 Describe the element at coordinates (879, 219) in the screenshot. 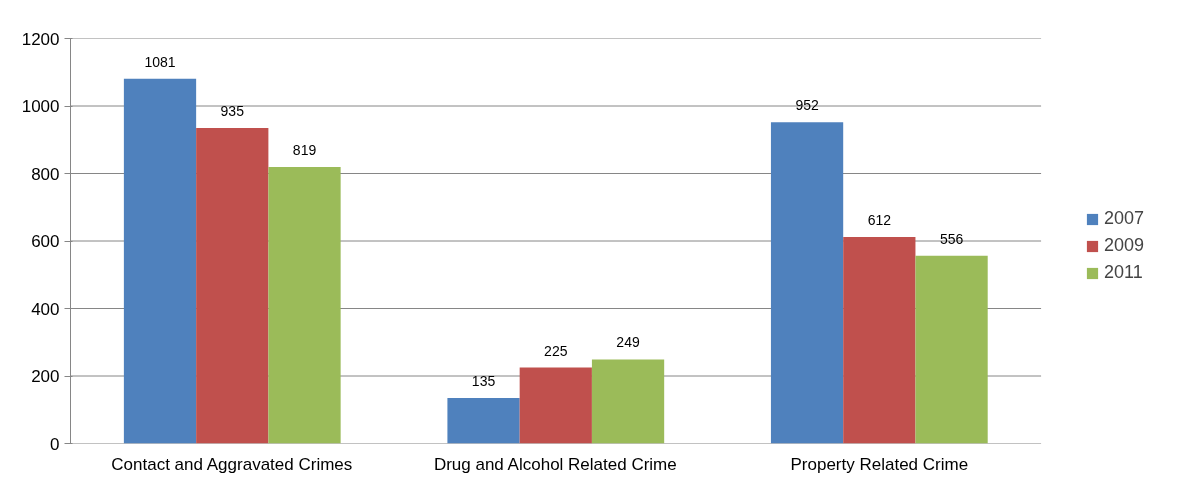

I see `data-label: 612` at that location.